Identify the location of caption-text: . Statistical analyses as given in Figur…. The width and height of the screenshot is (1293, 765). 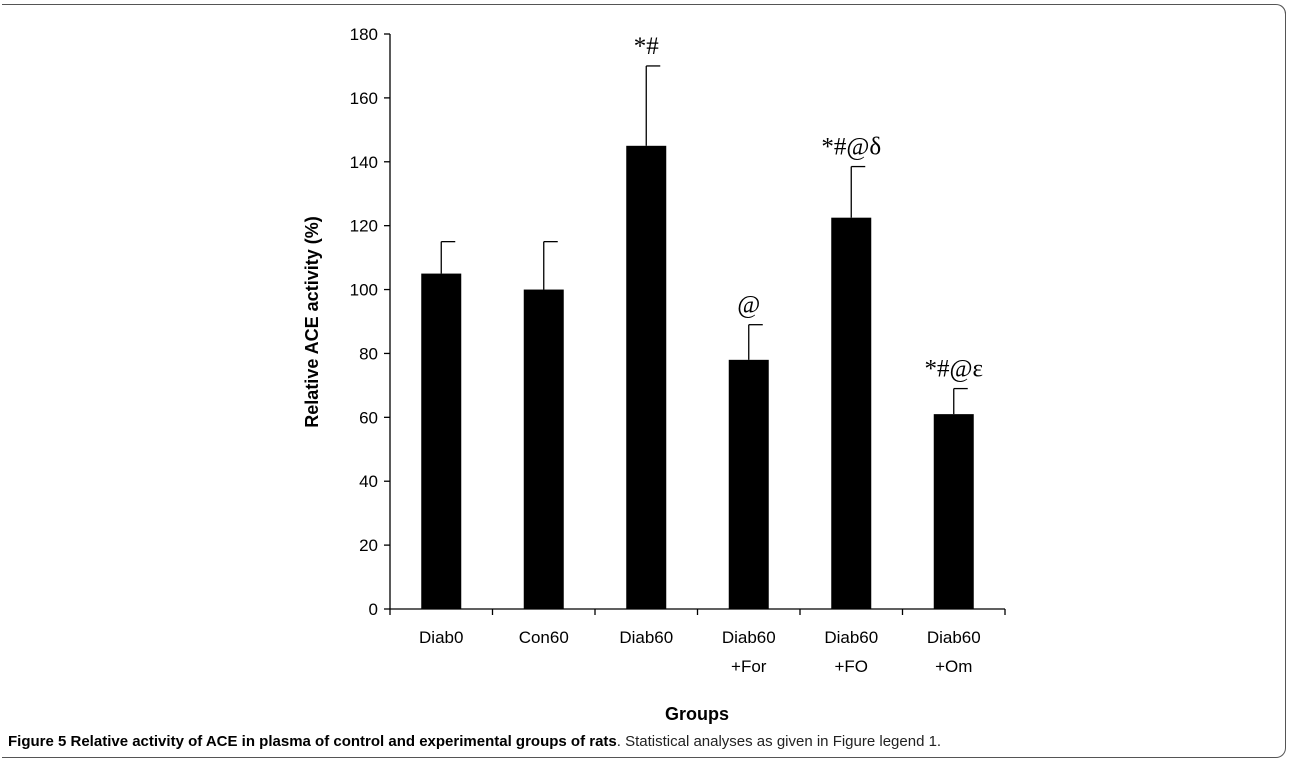
(779, 741).